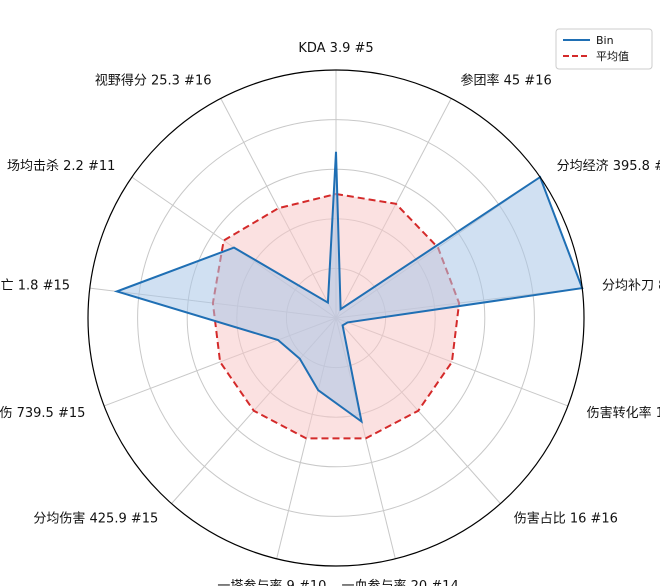 This screenshot has width=660, height=586. Describe the element at coordinates (335, 48) in the screenshot. I see `category-label-1: KDA 3.9 #5` at that location.